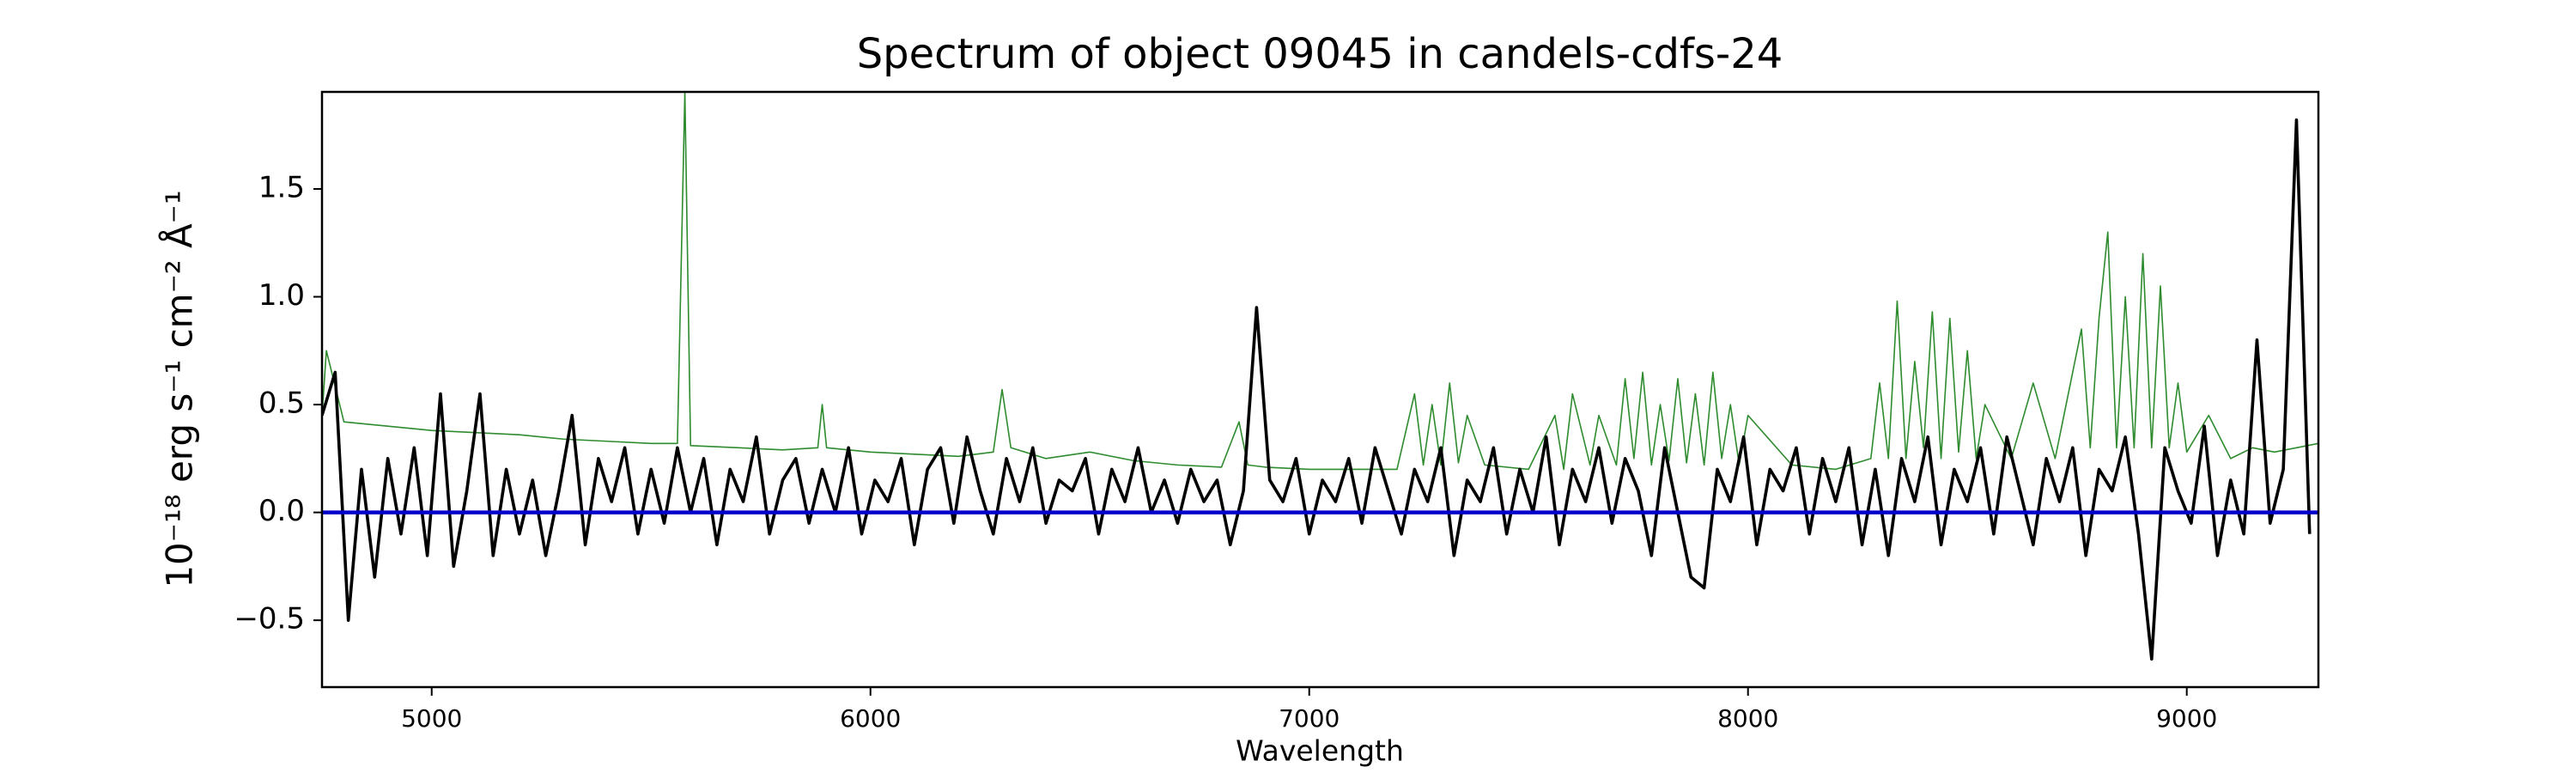 The width and height of the screenshot is (2576, 773). I want to click on y-axis-label: 10⁻¹⁸ erg s⁻¹ cm⁻² Å⁻¹, so click(180, 388).